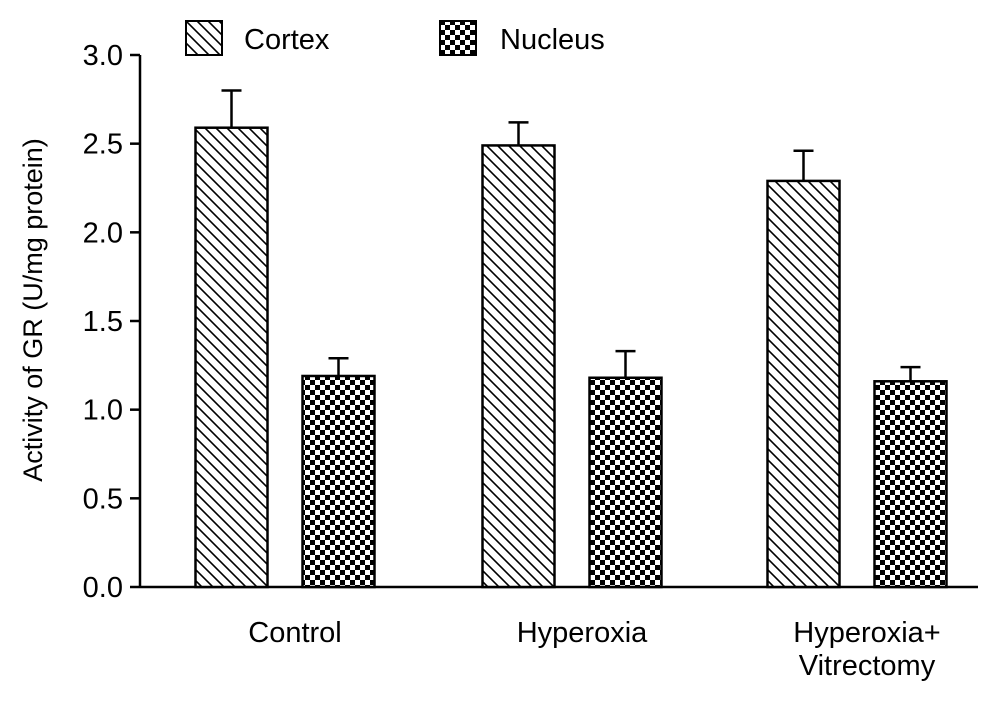 The width and height of the screenshot is (1005, 701). Describe the element at coordinates (594, 649) in the screenshot. I see `category-labels: Control Hyperoxia Hyperoxia+Vitrectomy` at that location.